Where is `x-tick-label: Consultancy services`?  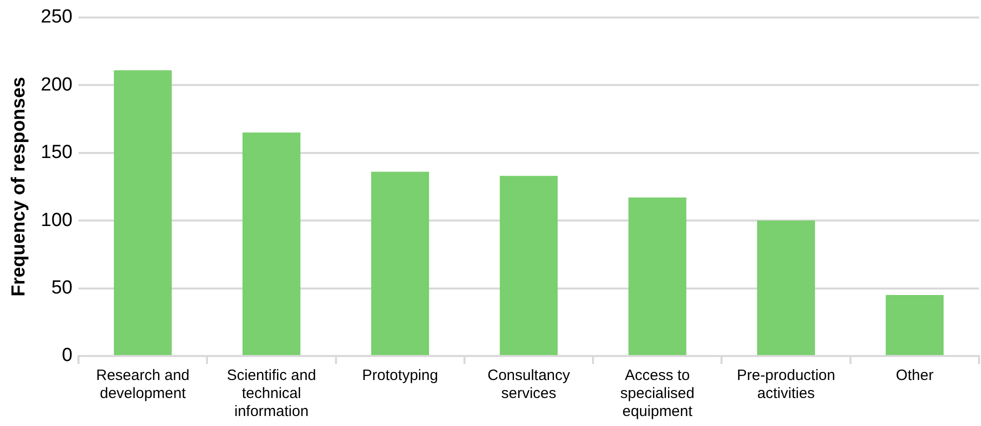
x-tick-label: Consultancy services is located at coordinates (529, 384).